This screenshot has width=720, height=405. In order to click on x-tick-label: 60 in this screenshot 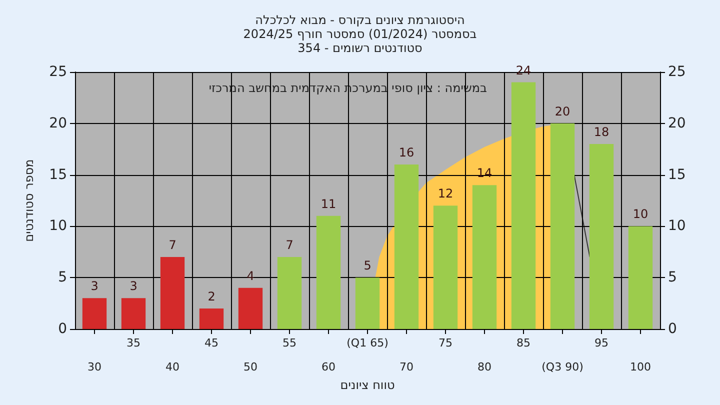, I will do `click(329, 367)`.